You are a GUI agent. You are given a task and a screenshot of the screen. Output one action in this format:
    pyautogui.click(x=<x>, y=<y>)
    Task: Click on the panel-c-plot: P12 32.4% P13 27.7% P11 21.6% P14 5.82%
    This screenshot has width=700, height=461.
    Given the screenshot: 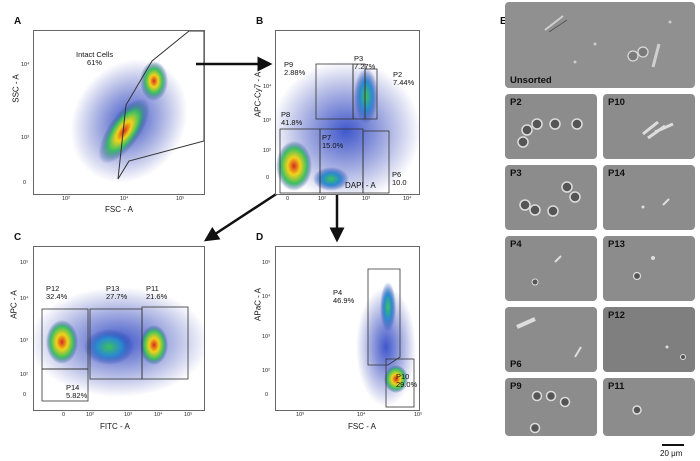 What is the action you would take?
    pyautogui.click(x=119, y=328)
    